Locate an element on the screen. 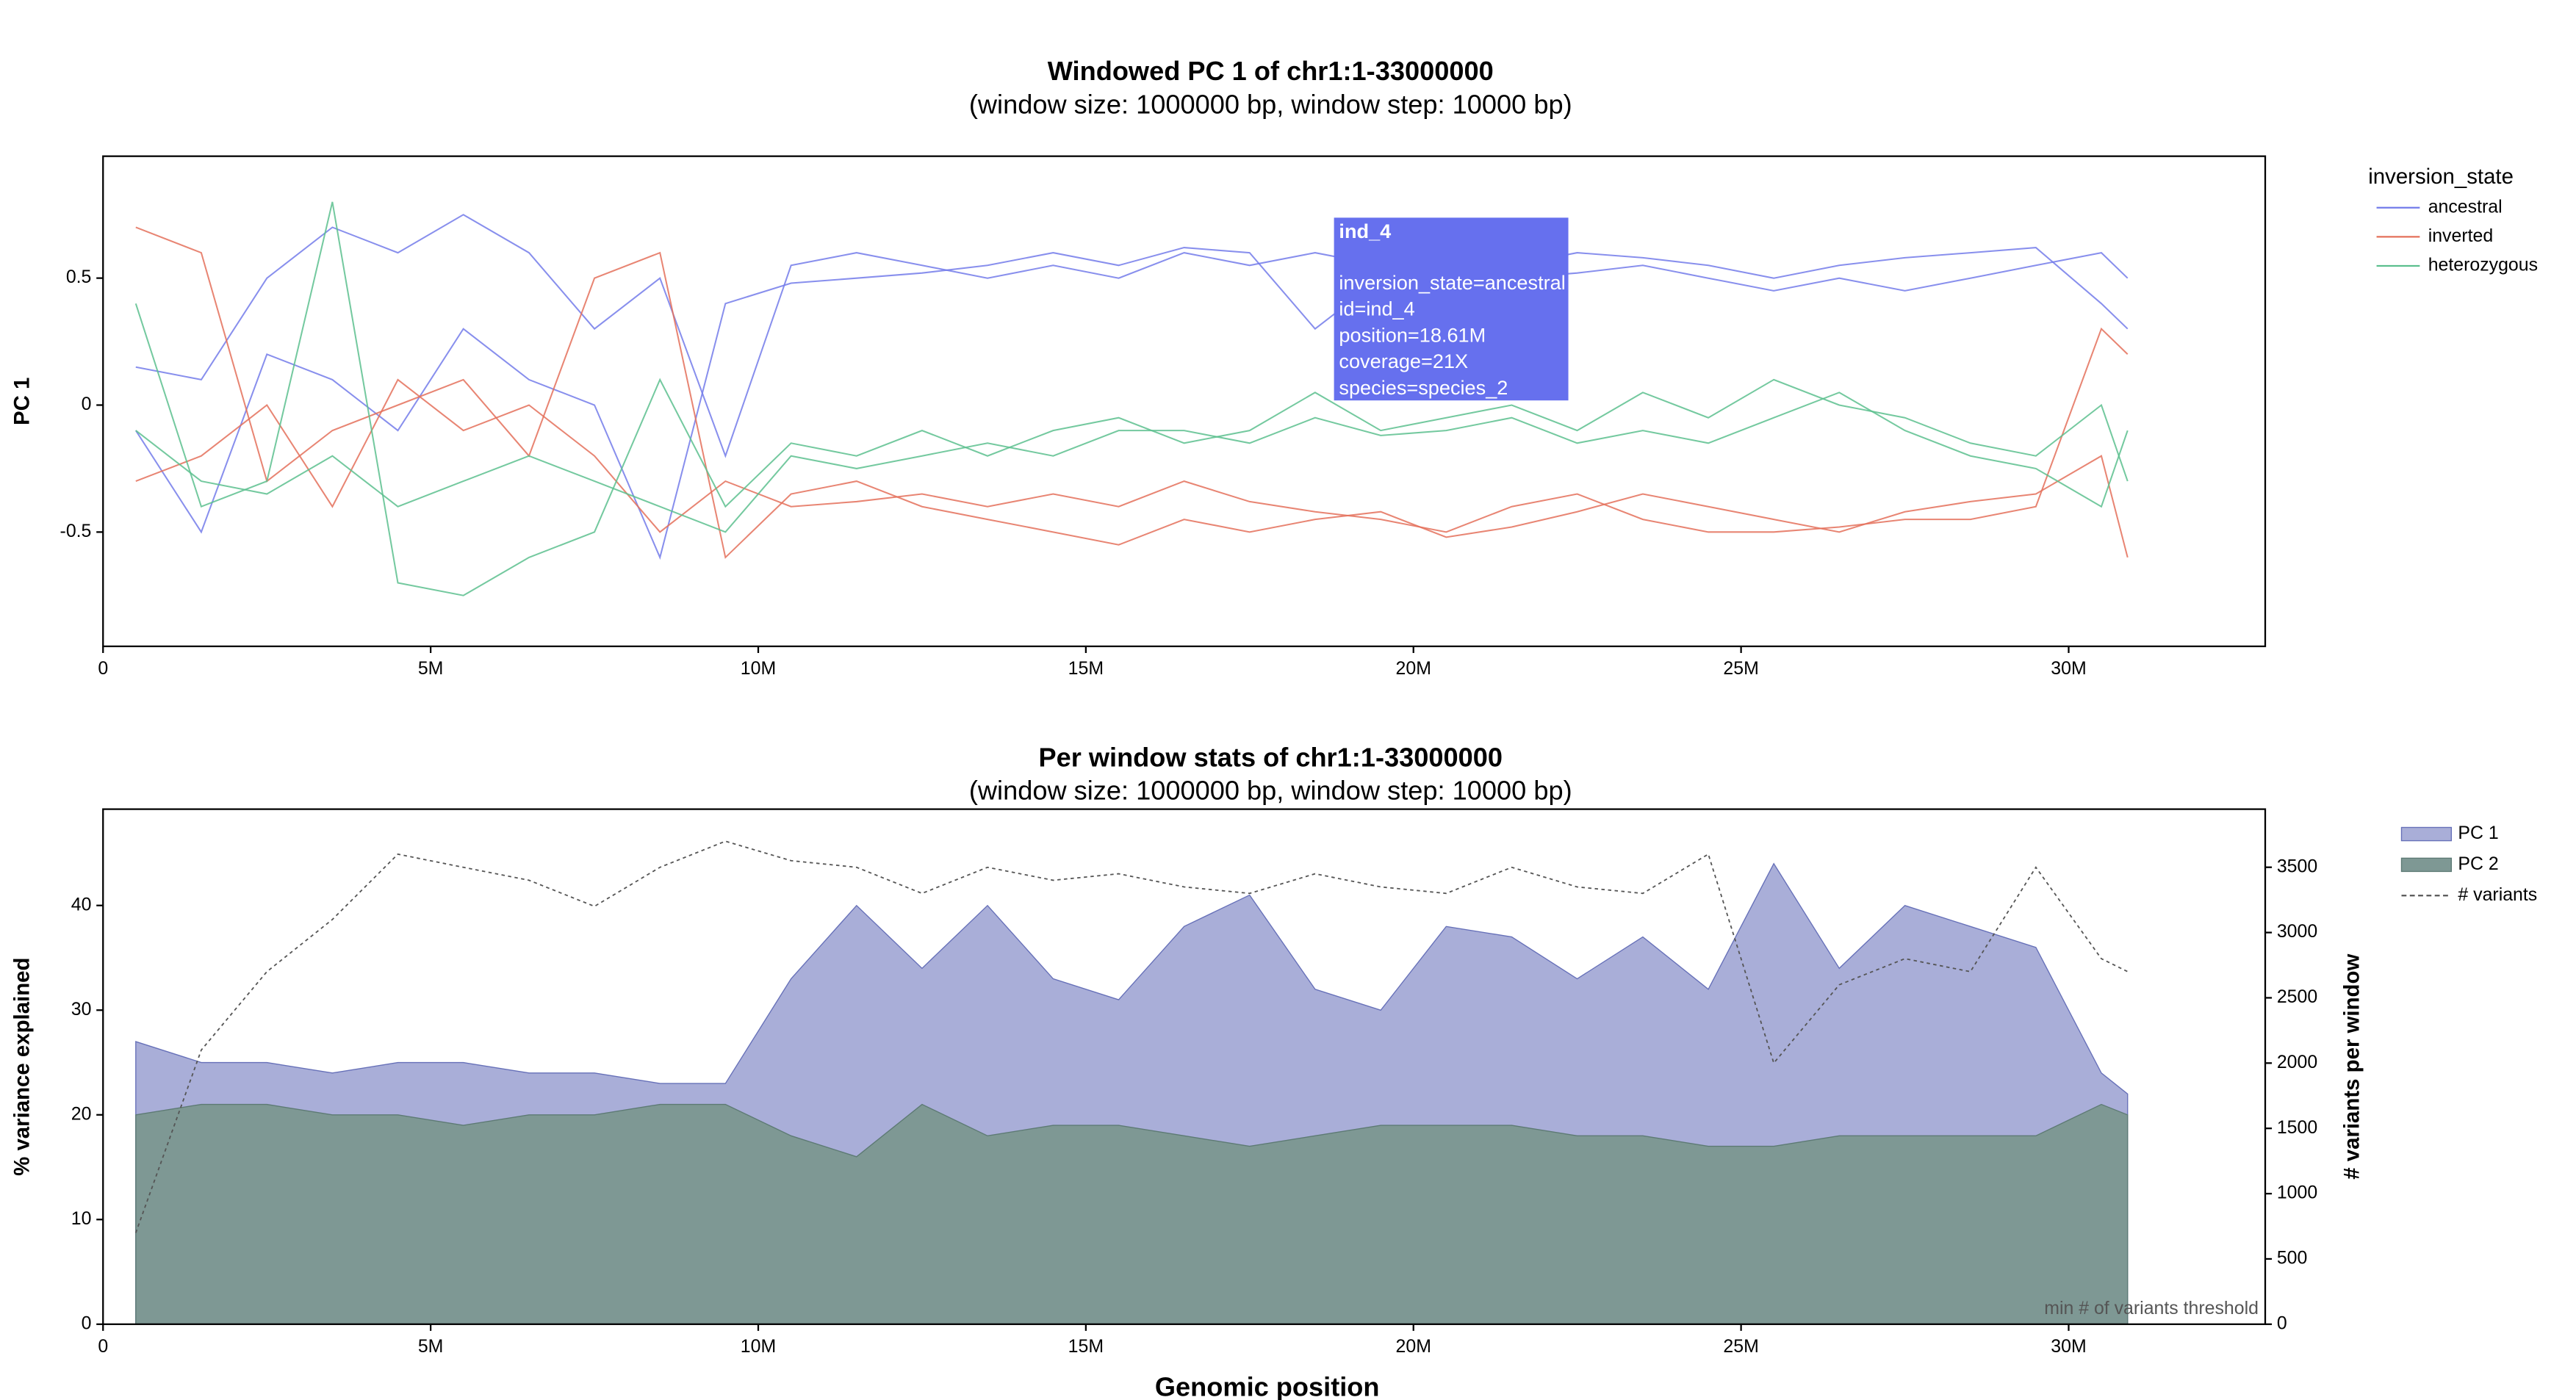  y-tick-label: 0.5 is located at coordinates (79, 277).